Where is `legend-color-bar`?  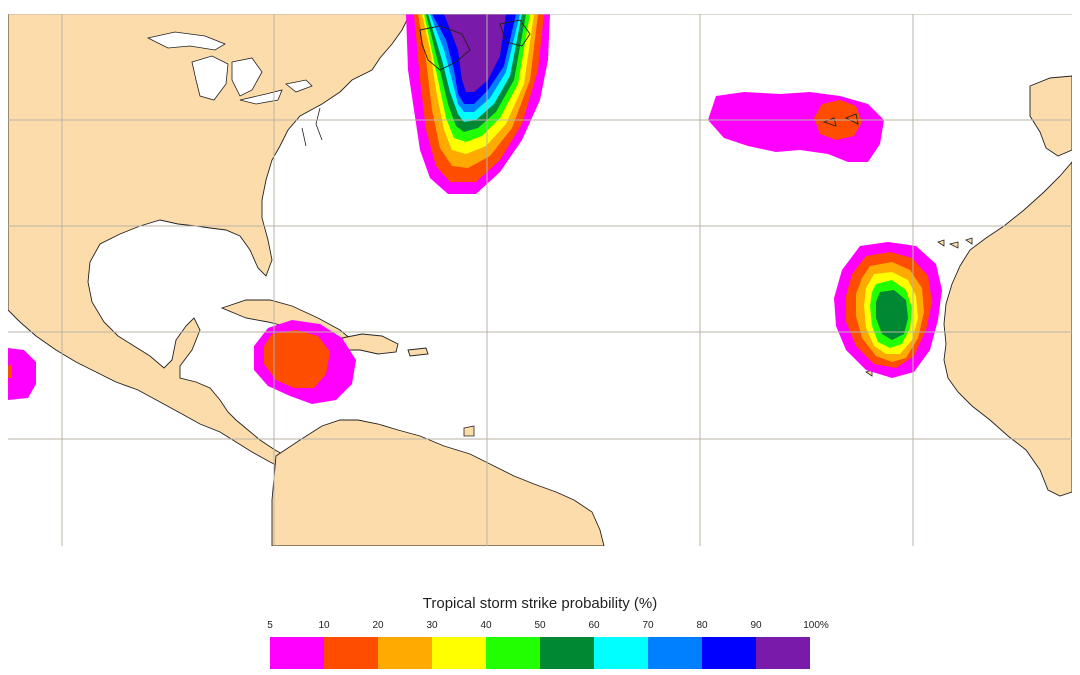 legend-color-bar is located at coordinates (540, 653).